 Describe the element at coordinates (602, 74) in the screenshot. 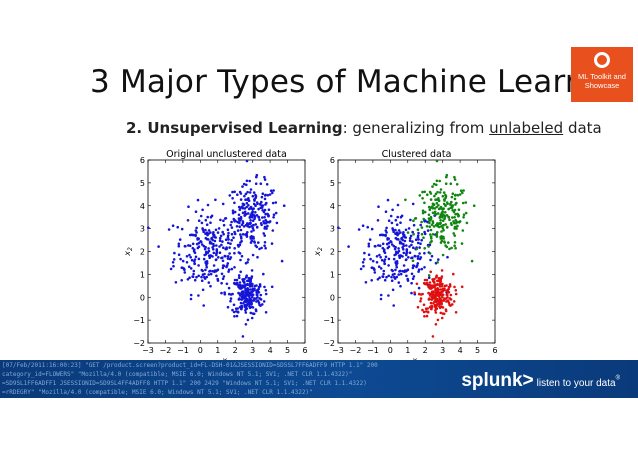

I see `ml-toolkit-badge: ML Toolkit and Showcase` at that location.